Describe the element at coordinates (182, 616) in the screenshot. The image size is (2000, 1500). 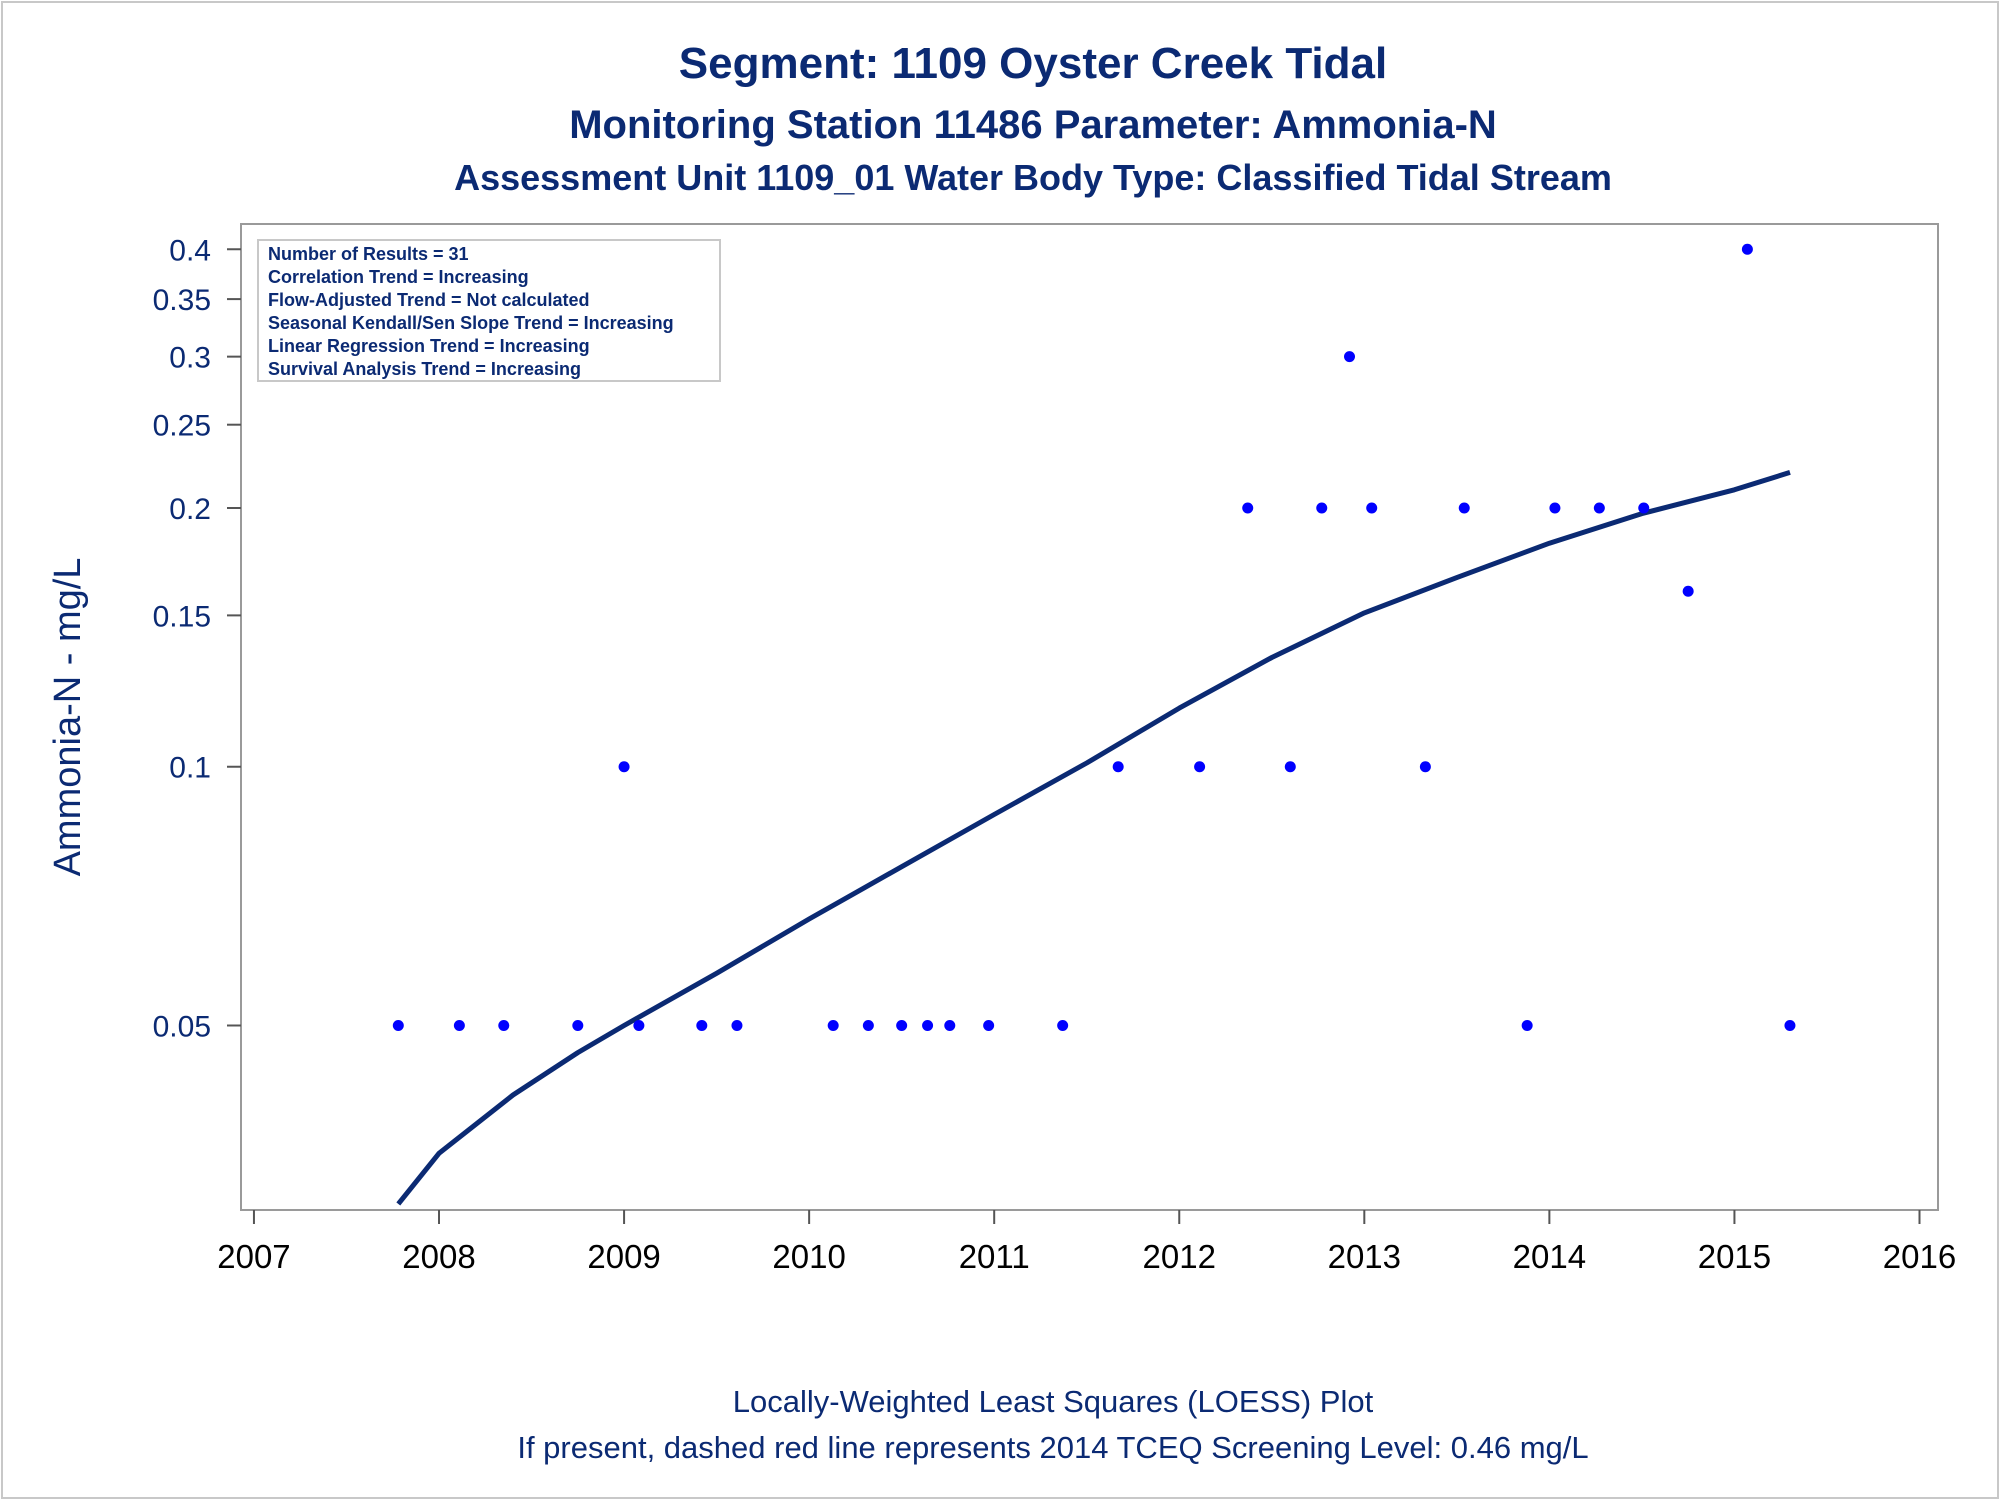
I see `y-tick-label: 0.15` at that location.